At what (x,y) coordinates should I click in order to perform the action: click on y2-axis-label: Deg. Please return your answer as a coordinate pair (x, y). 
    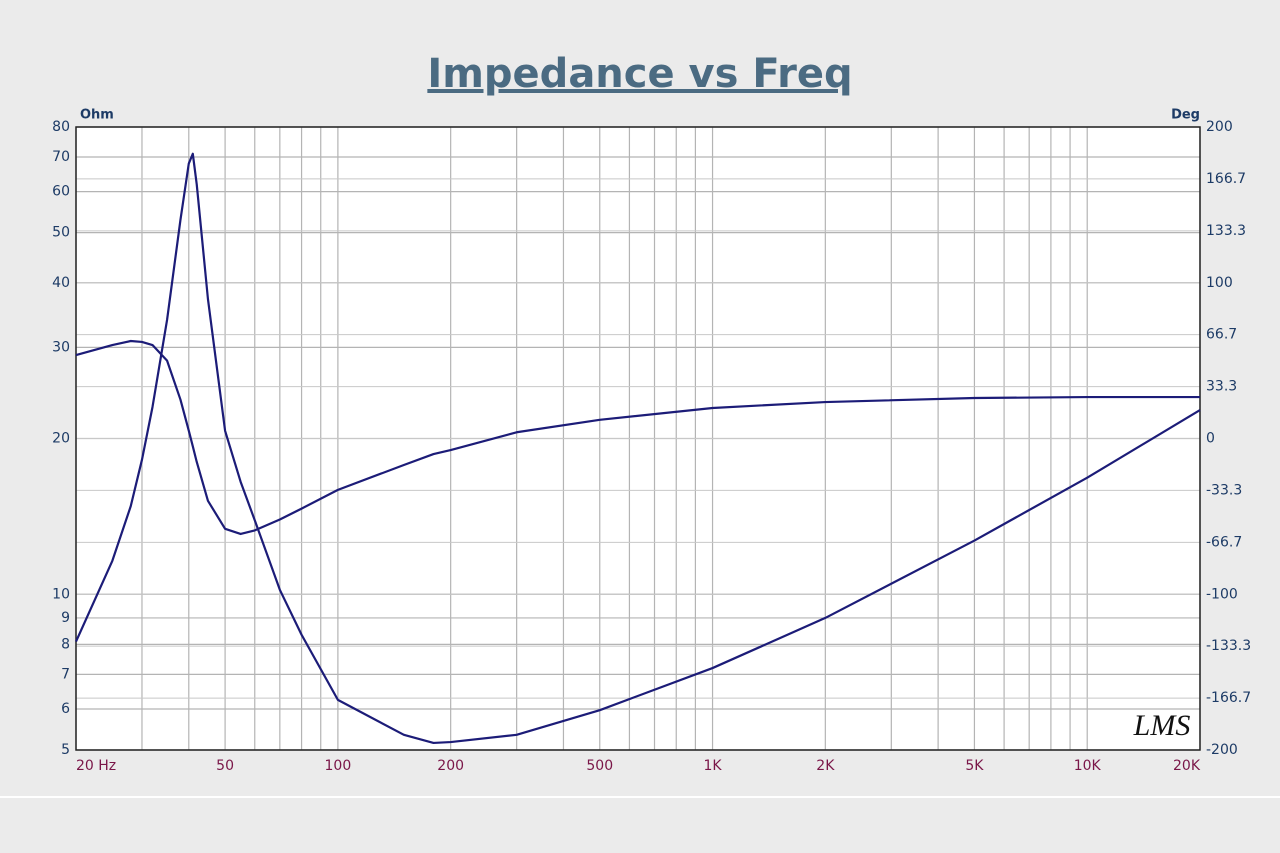
    Looking at the image, I should click on (1185, 115).